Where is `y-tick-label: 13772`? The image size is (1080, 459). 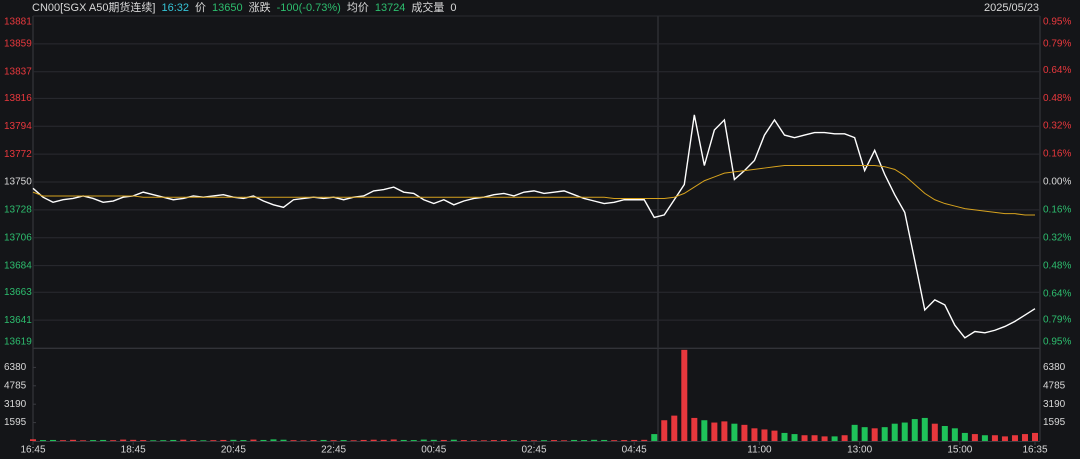
y-tick-label: 13772 is located at coordinates (18, 154).